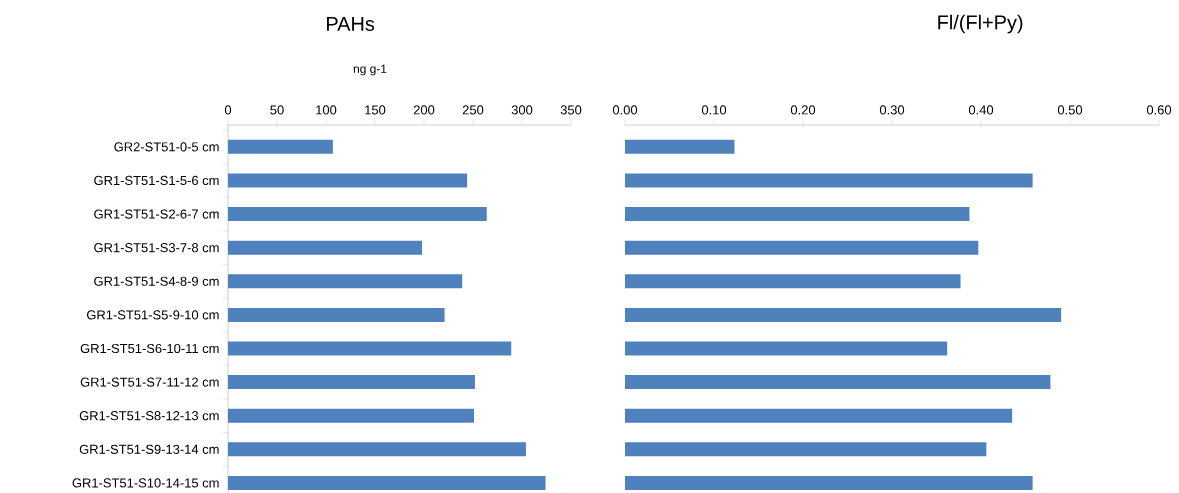  I want to click on y-tick-label: GR1-ST51-S5-9-10 cm, so click(152, 315).